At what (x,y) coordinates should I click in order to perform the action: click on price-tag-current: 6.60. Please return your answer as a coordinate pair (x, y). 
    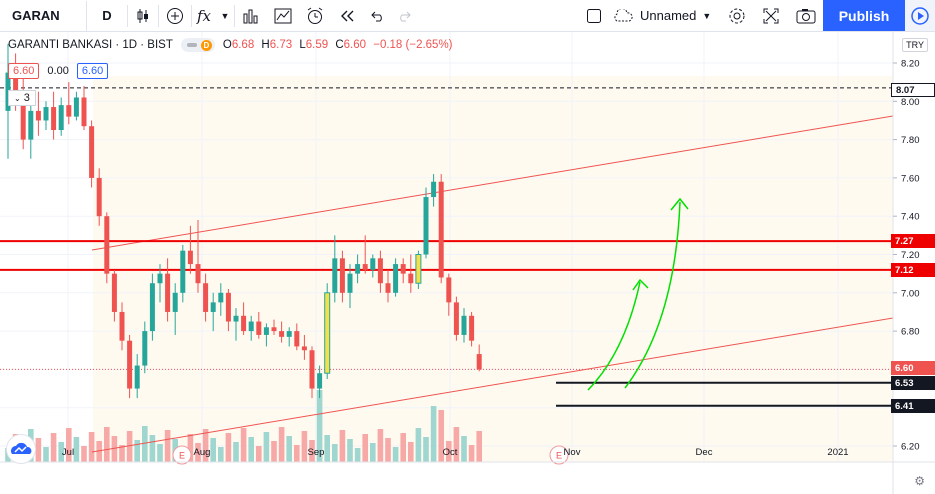
    Looking at the image, I should click on (913, 368).